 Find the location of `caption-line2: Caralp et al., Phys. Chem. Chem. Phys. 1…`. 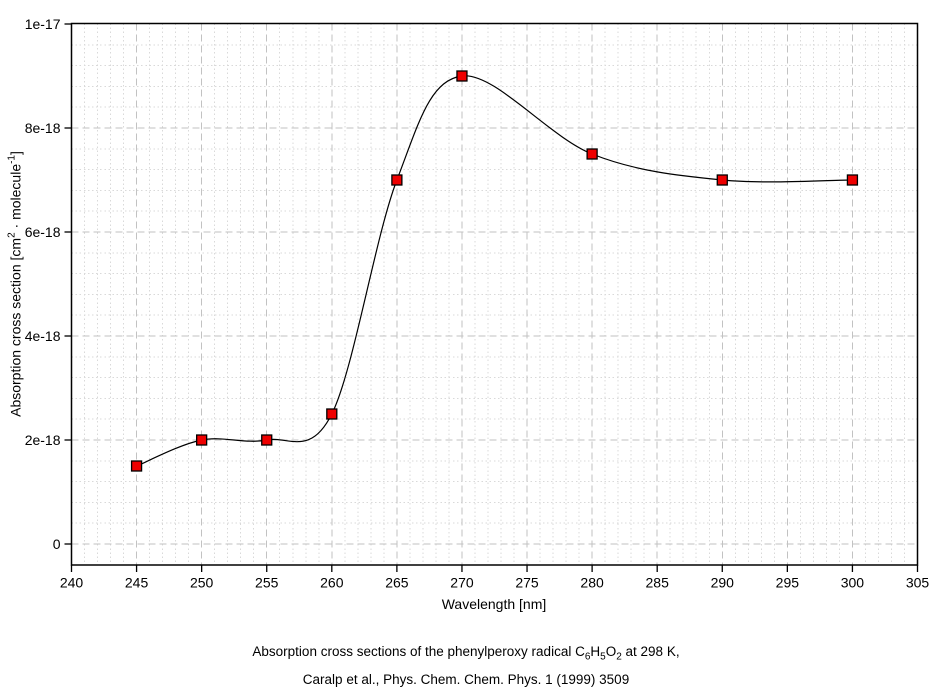

caption-line2: Caralp et al., Phys. Chem. Chem. Phys. 1… is located at coordinates (466, 679).